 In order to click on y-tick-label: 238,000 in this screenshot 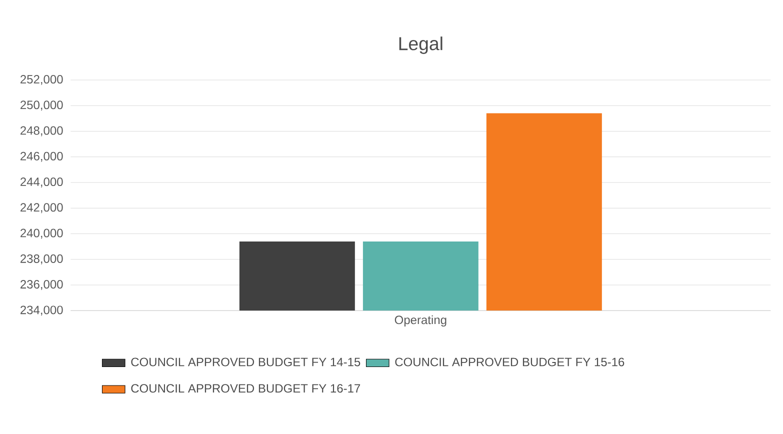, I will do `click(41, 259)`.